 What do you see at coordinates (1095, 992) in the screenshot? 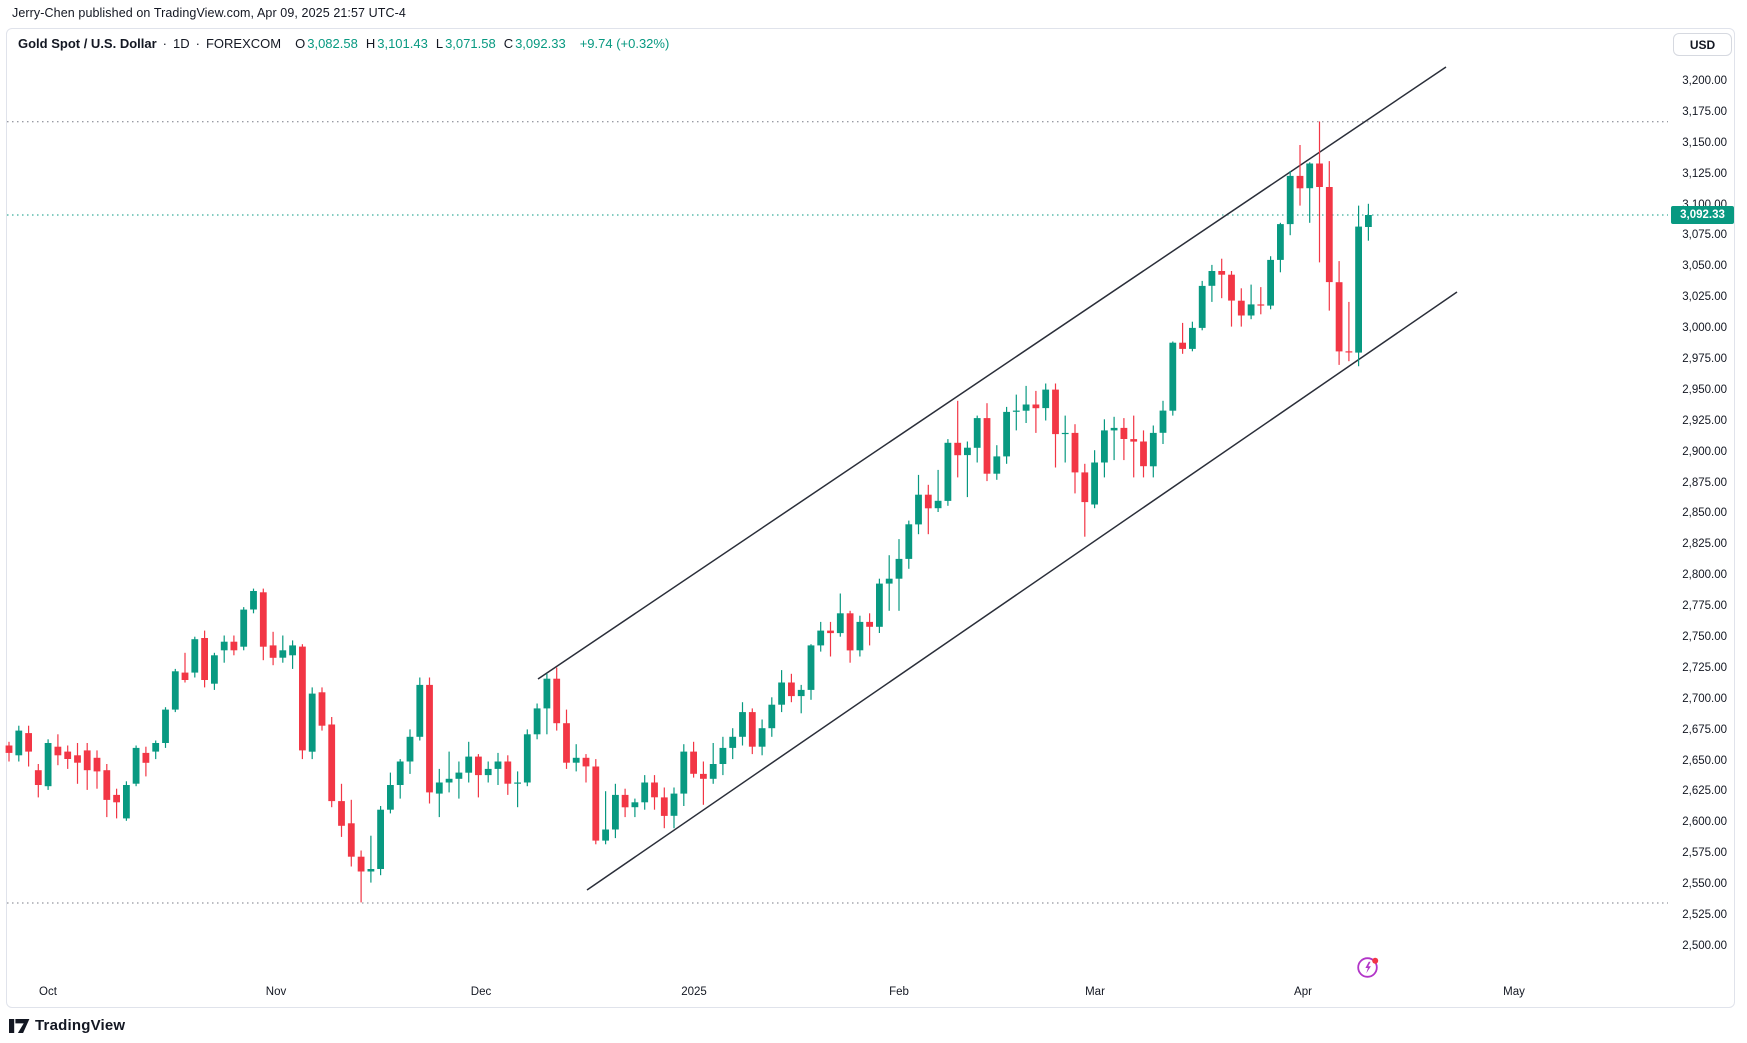
I see `time-axis-label: Mar` at bounding box center [1095, 992].